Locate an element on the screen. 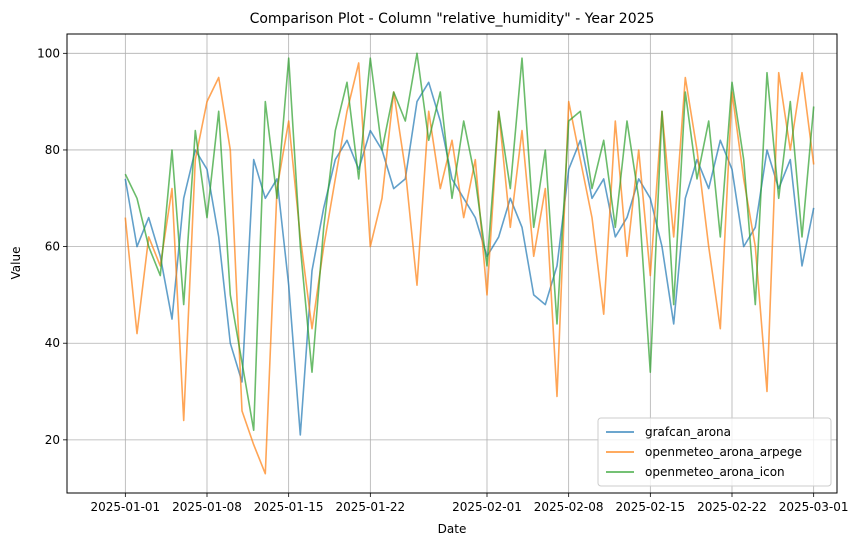 The width and height of the screenshot is (855, 547). x-tick-label: 2025-01-08 is located at coordinates (207, 507).